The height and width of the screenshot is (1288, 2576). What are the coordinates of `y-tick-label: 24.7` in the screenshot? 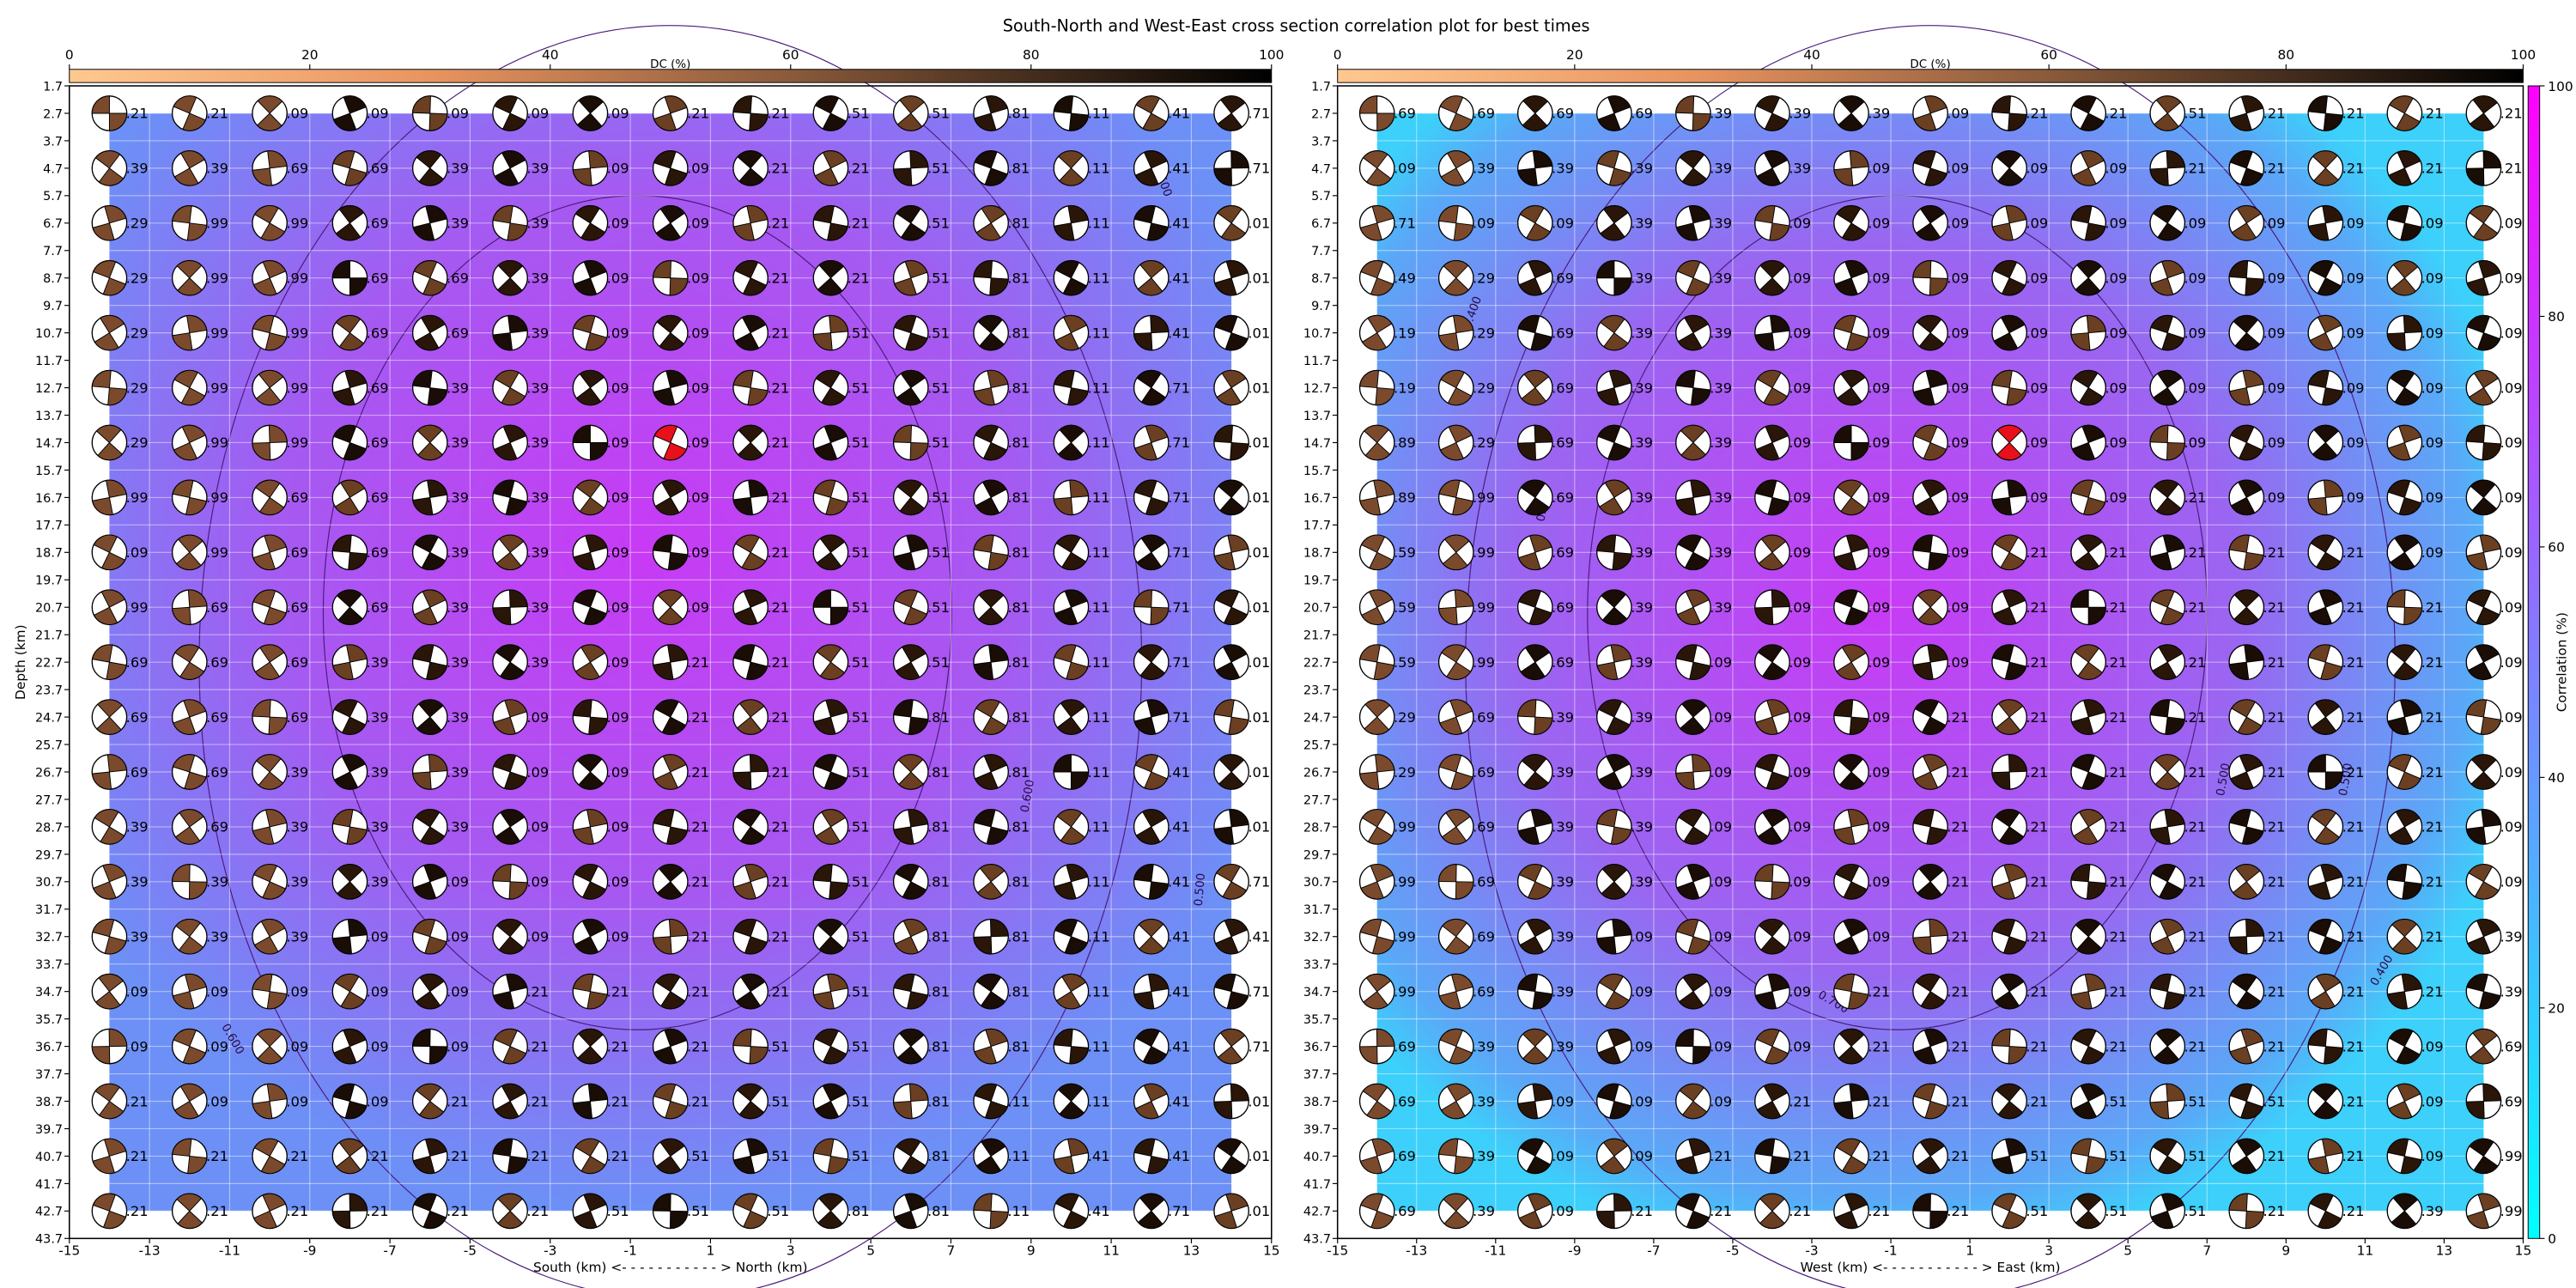 It's located at (1317, 718).